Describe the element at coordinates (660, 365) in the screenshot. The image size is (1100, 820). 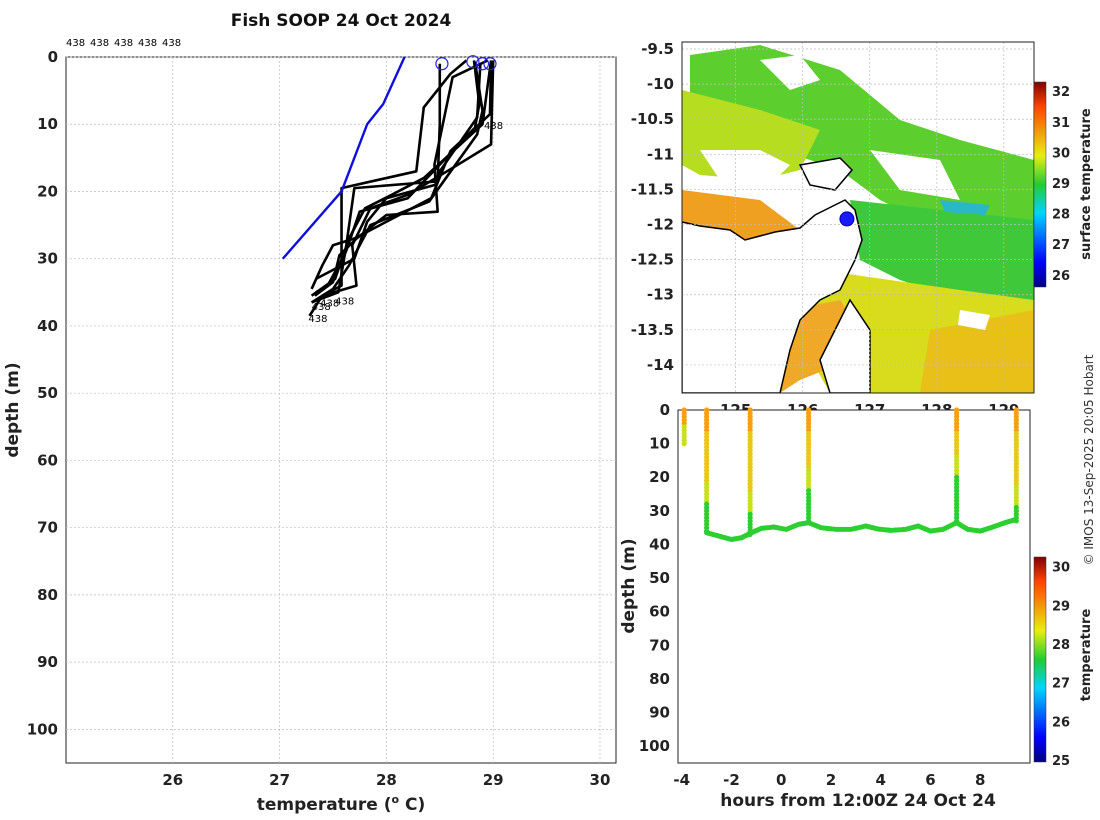
I see `sst-map-y-tick: -14` at that location.